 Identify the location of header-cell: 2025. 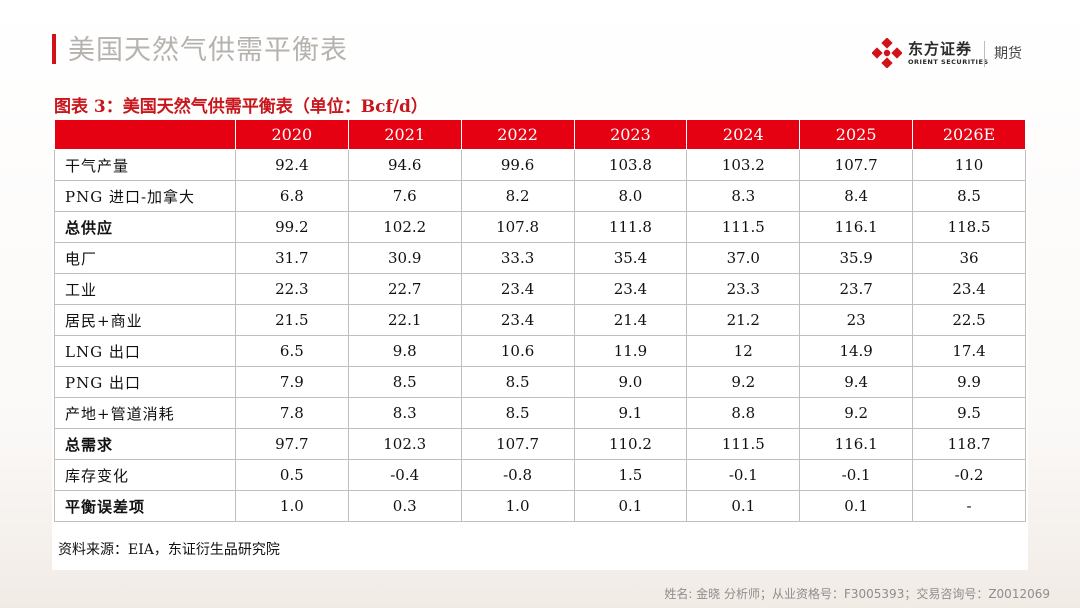
(856, 134).